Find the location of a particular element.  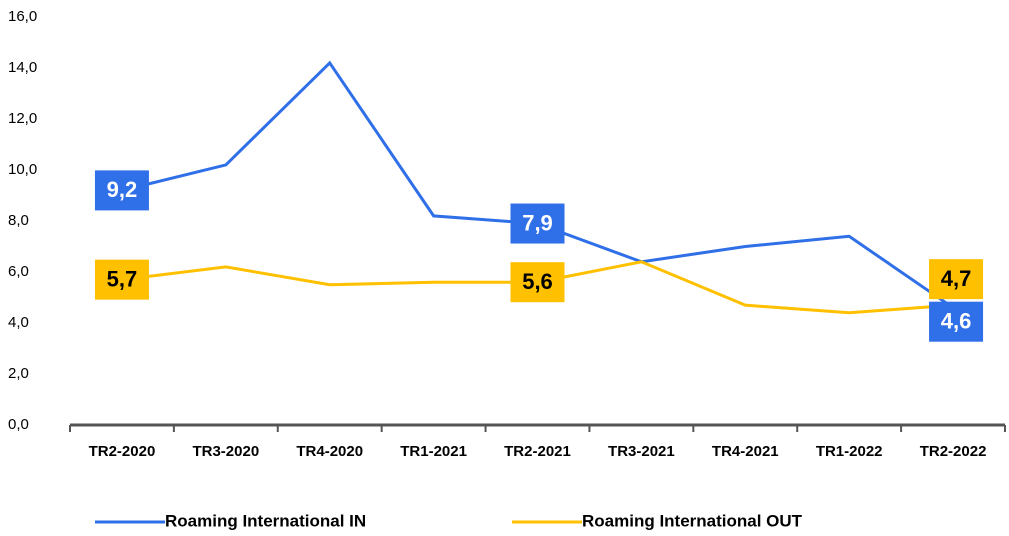

y-tick-label: 12,0 is located at coordinates (22, 118).